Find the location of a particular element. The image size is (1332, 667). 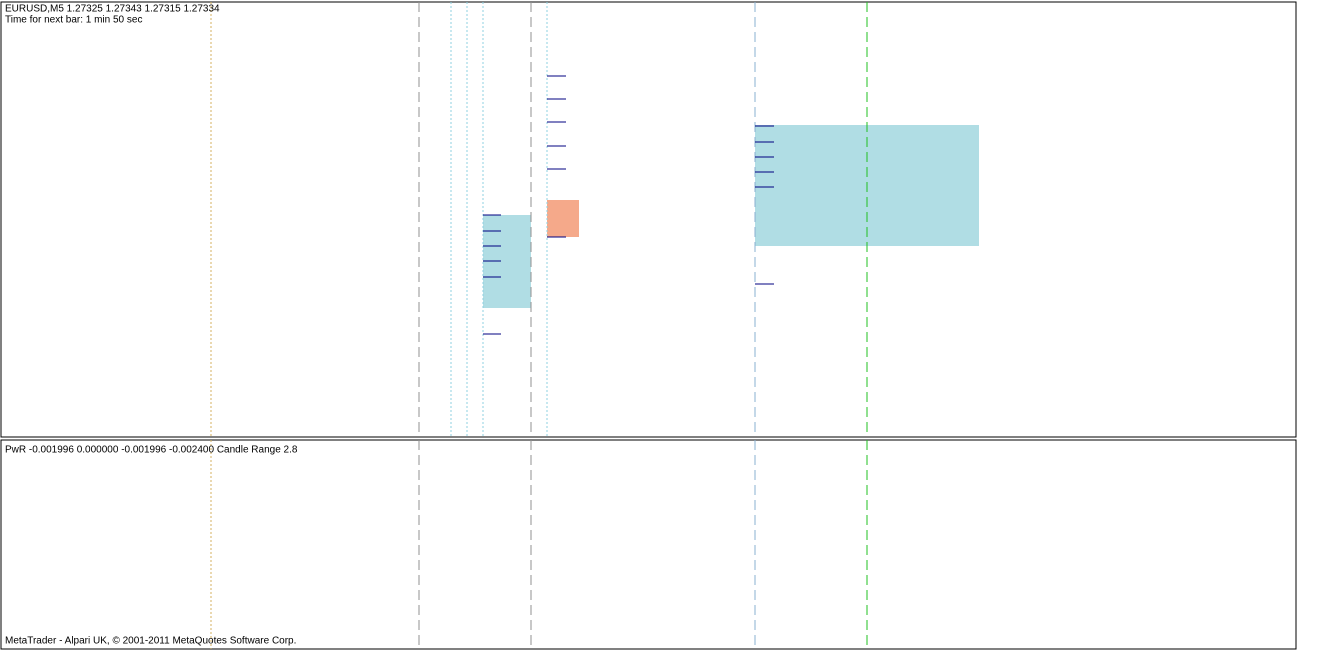

level-ticks is located at coordinates (628, 205).